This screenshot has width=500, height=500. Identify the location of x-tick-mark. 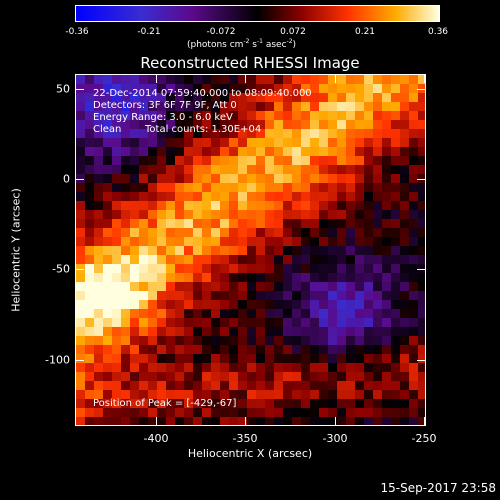
(335, 79).